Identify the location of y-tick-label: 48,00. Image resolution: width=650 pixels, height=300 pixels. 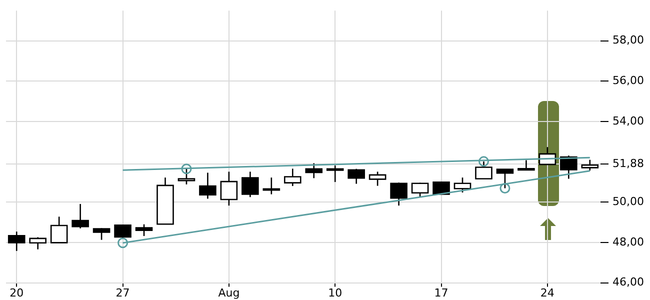
(628, 241).